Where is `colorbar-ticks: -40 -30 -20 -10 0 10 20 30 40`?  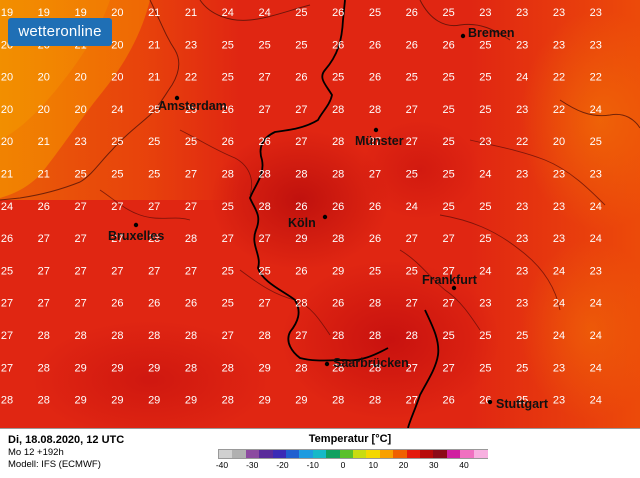 colorbar-ticks: -40 -30 -20 -10 0 10 20 30 40 is located at coordinates (351, 466).